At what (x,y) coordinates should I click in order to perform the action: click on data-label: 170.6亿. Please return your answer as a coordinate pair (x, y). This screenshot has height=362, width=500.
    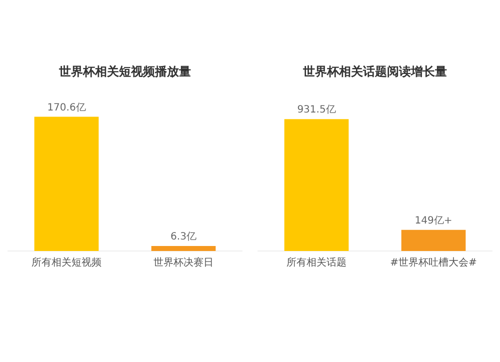
    Looking at the image, I should click on (66, 108).